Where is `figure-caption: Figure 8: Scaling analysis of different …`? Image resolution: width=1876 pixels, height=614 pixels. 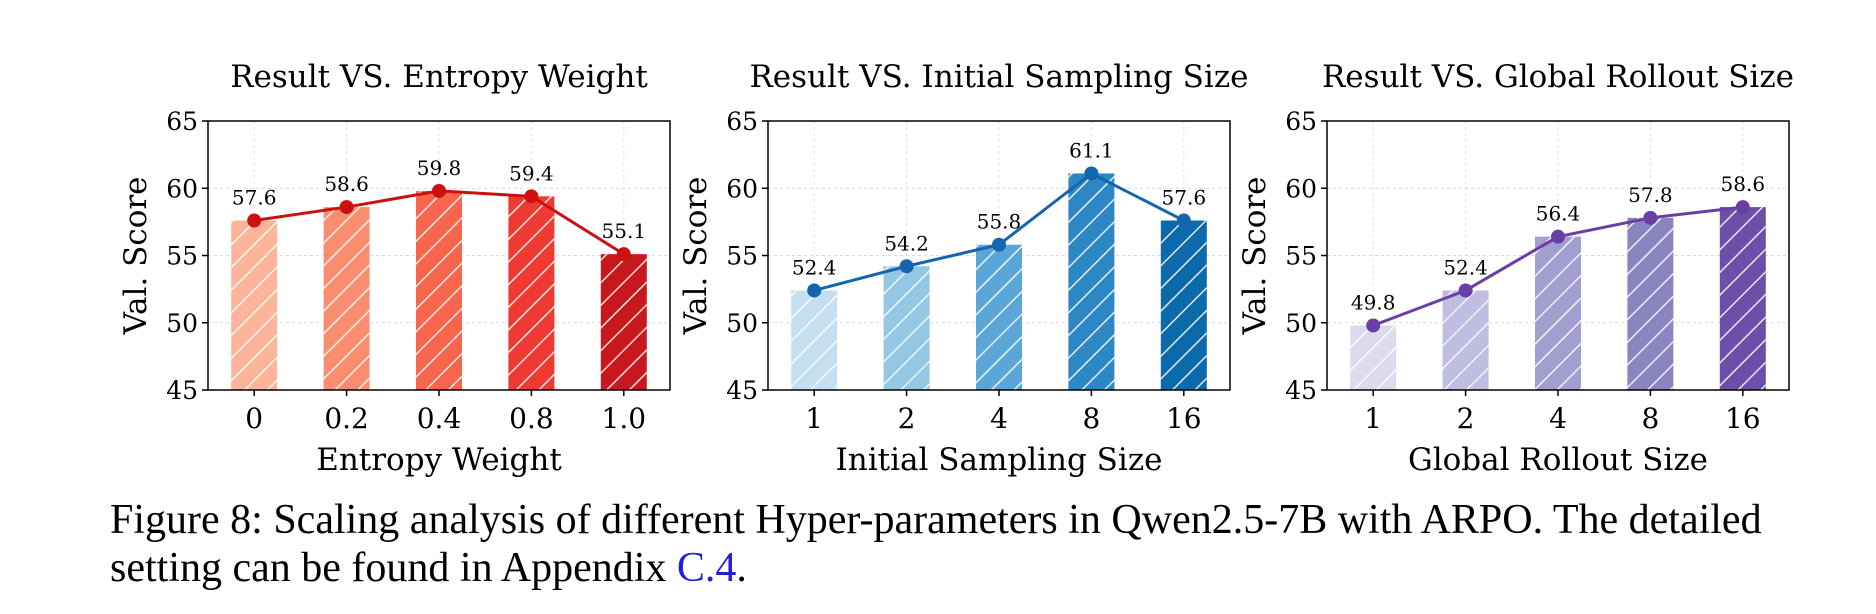
figure-caption: Figure 8: Scaling analysis of different … is located at coordinates (960, 544).